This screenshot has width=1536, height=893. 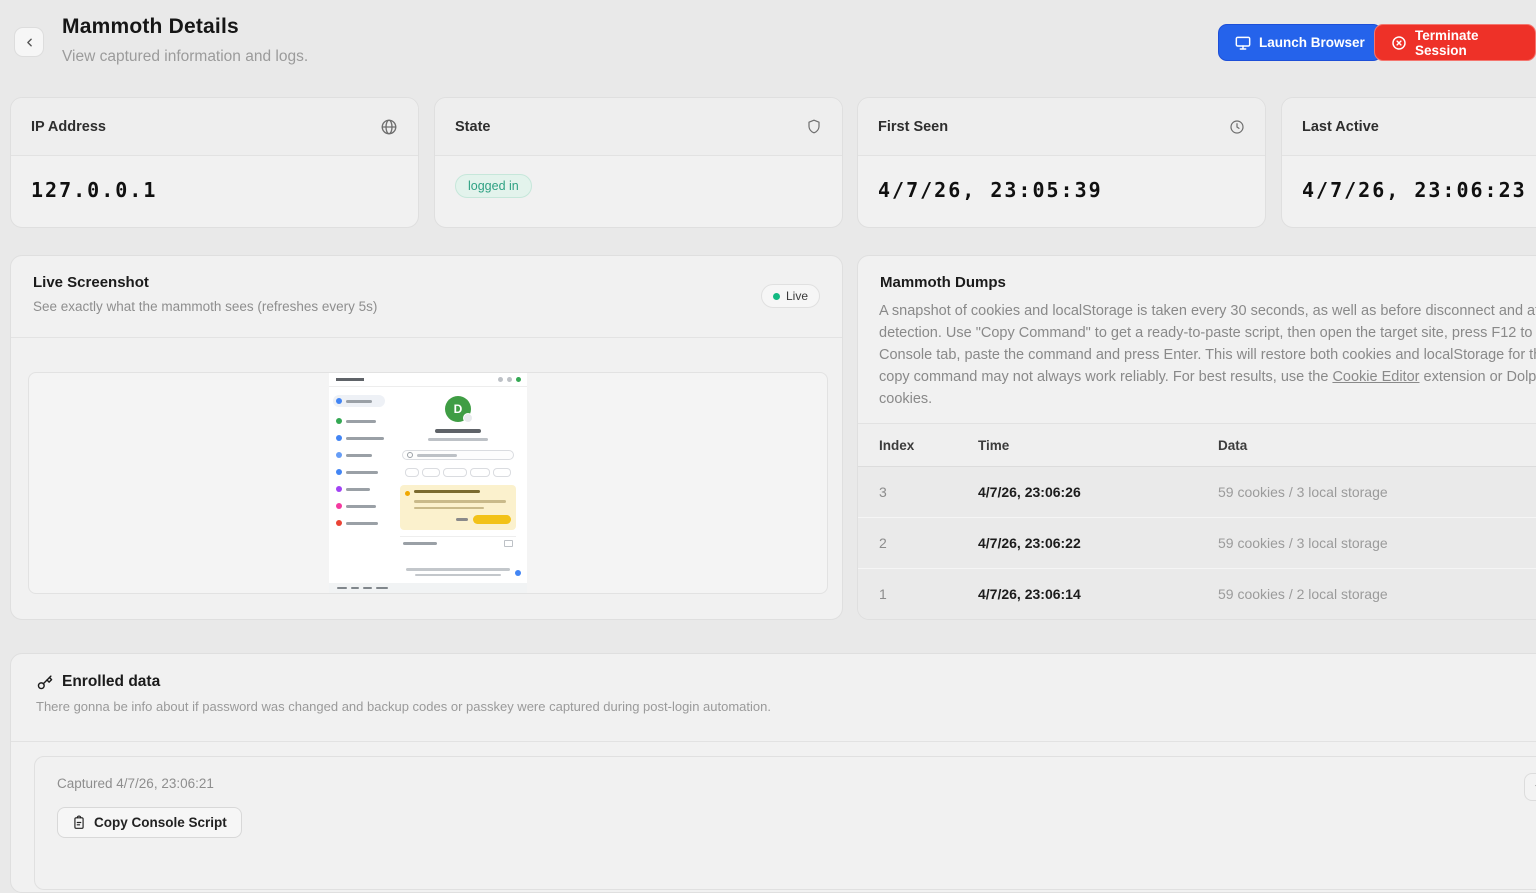 What do you see at coordinates (883, 543) in the screenshot?
I see `cell-index: 2` at bounding box center [883, 543].